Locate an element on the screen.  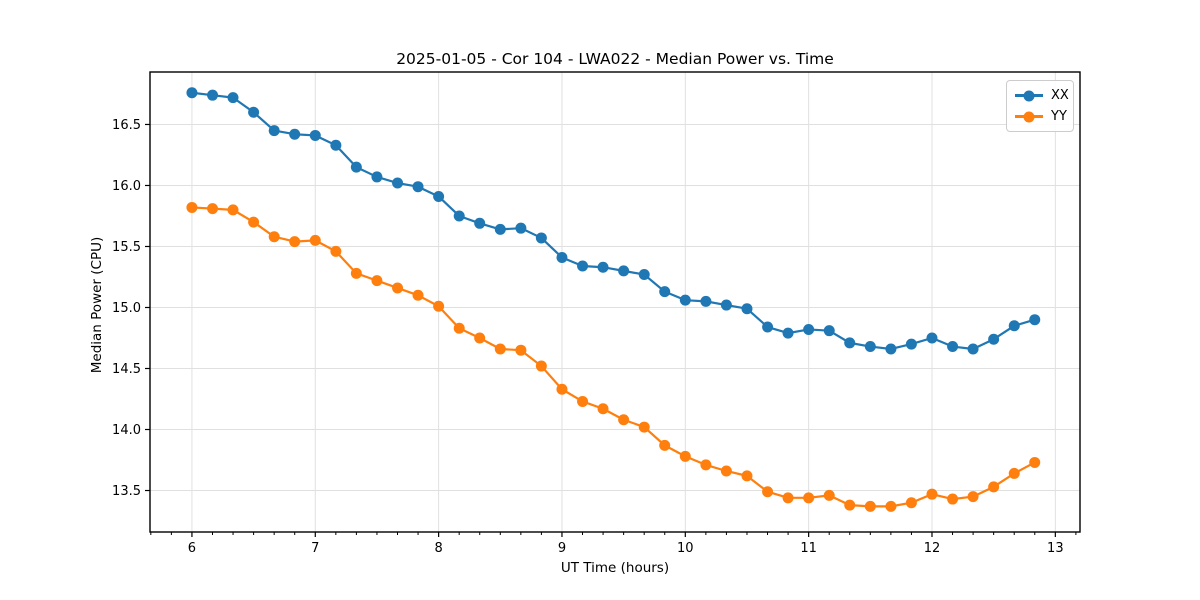
y-tick-label: 15.5 is located at coordinates (126, 247).